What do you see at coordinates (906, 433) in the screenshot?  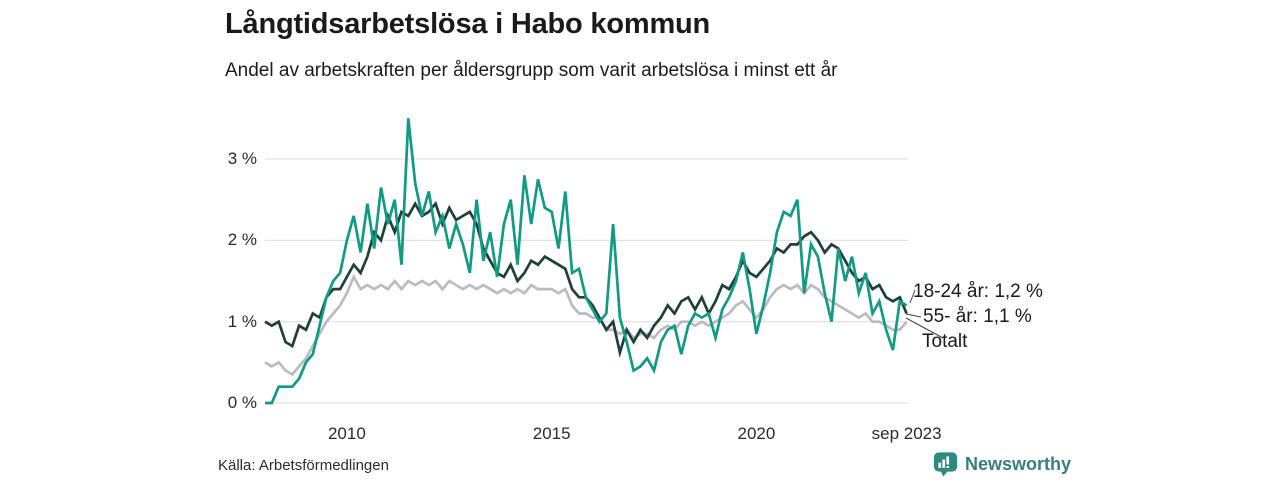 I see `x-tick-sep-2023: sep 2023` at bounding box center [906, 433].